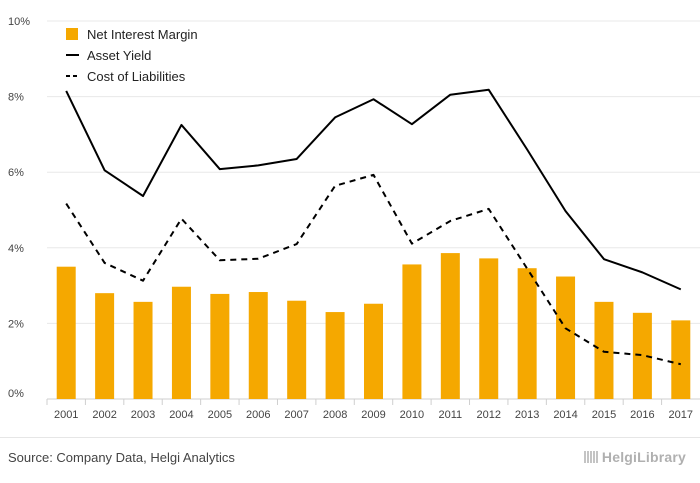 This screenshot has width=700, height=483. I want to click on x-tick-label: 2005, so click(220, 415).